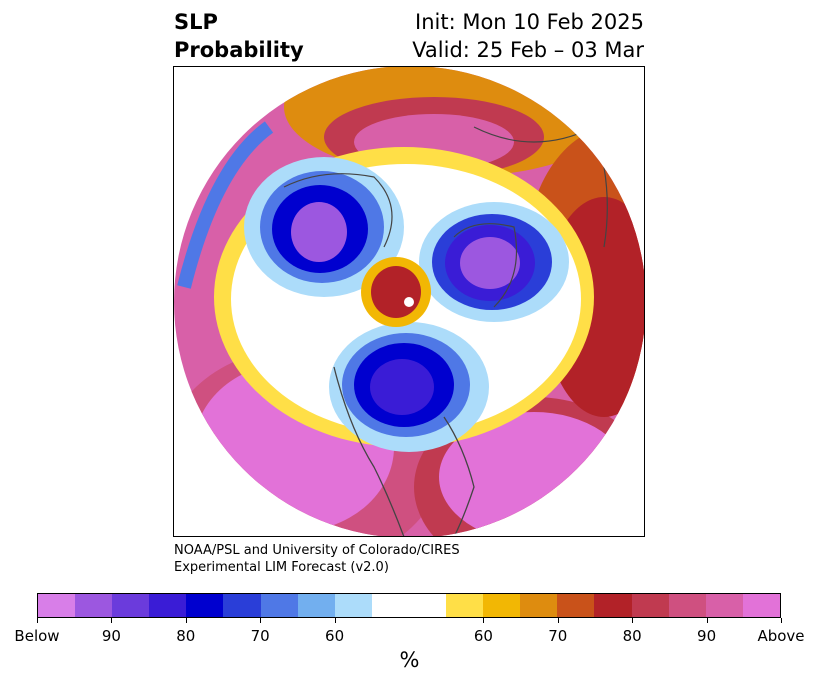 Image resolution: width=819 pixels, height=686 pixels. I want to click on coastline-greenland, so click(485, 265).